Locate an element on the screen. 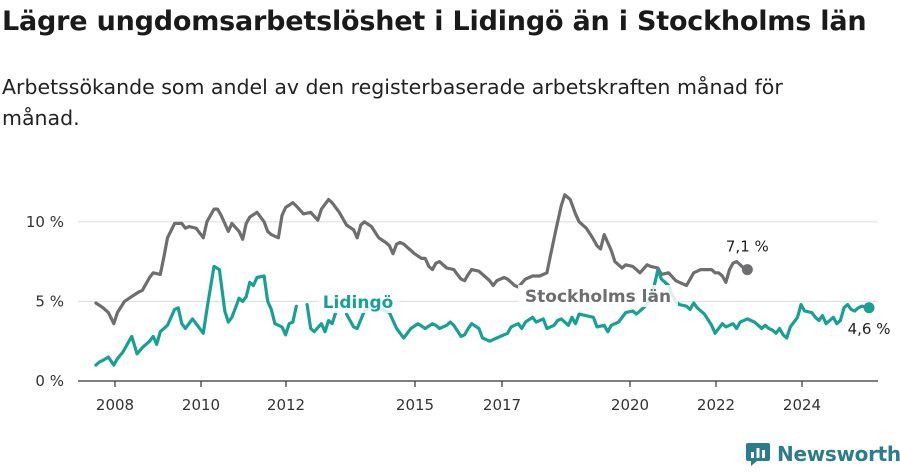  brand-logo: Newsworthy is located at coordinates (822, 454).